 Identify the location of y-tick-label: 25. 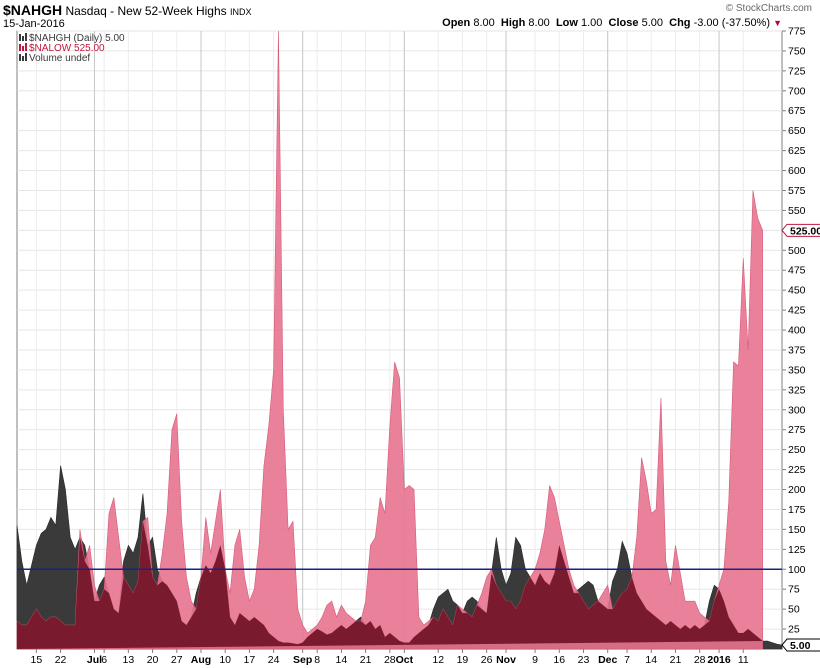
(794, 630).